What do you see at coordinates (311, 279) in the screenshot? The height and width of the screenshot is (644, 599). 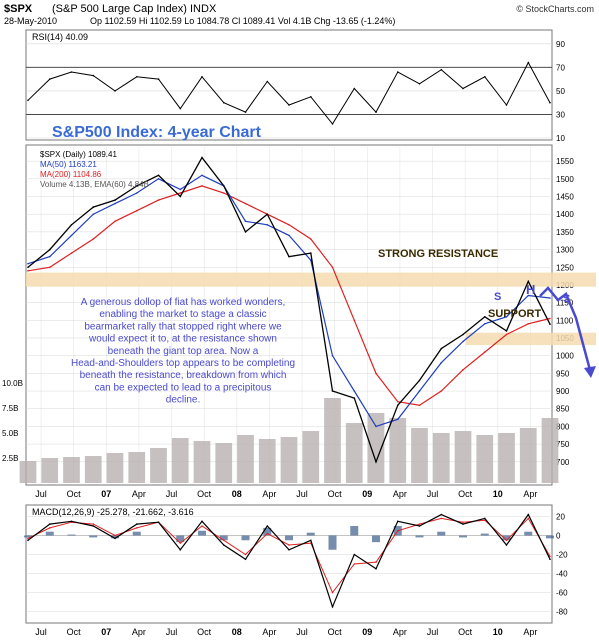 I see `resistance-zone` at bounding box center [311, 279].